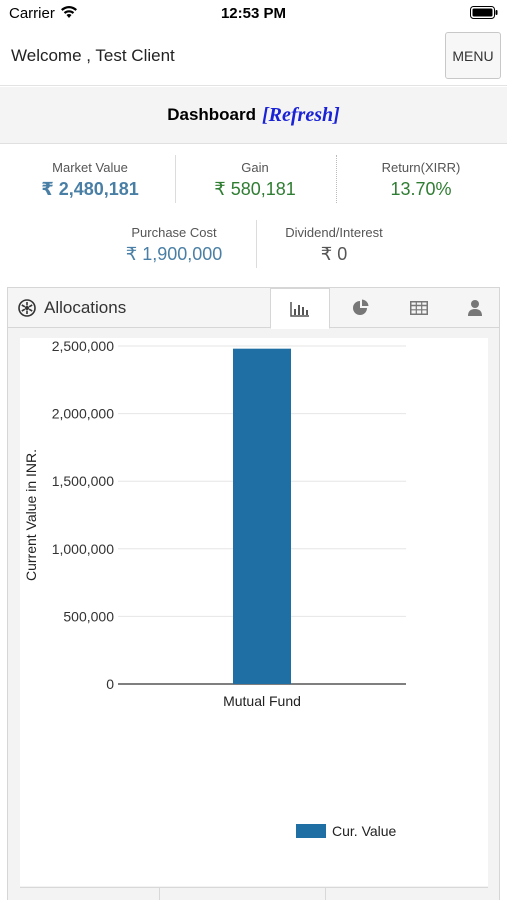 This screenshot has width=507, height=900. I want to click on market-value-value: ₹ 2,480,181, so click(90, 189).